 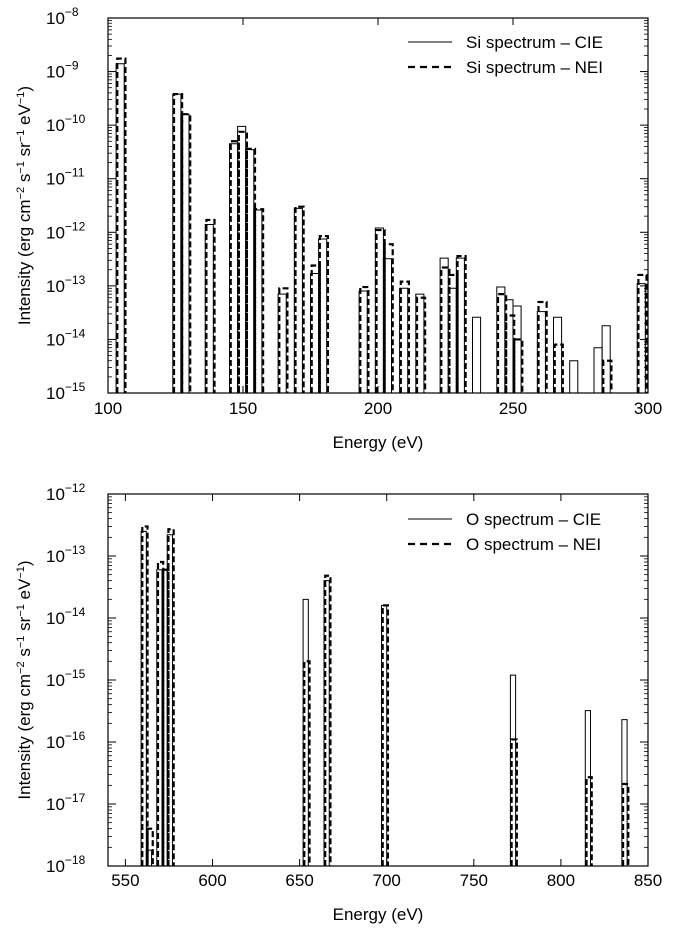 I want to click on x-tick-label: 550, so click(x=125, y=880).